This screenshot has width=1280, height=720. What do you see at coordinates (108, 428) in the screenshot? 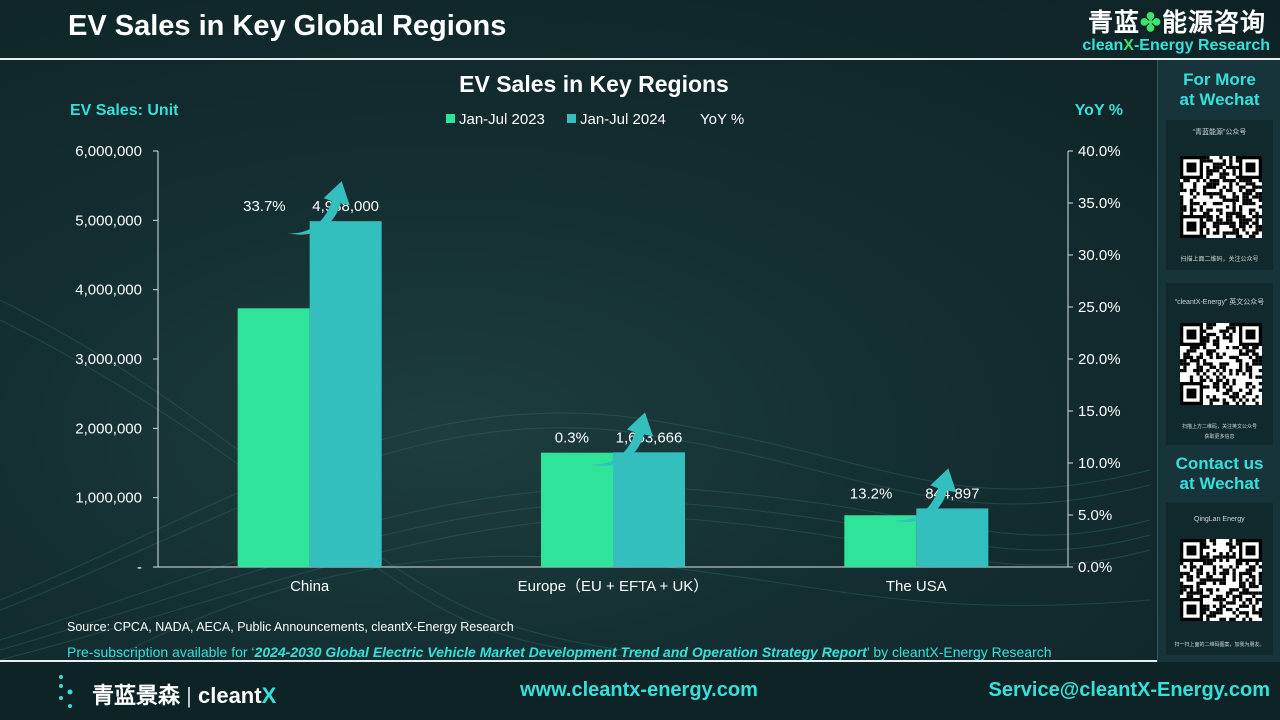
I see `y-tick-label: 2,000,000` at bounding box center [108, 428].